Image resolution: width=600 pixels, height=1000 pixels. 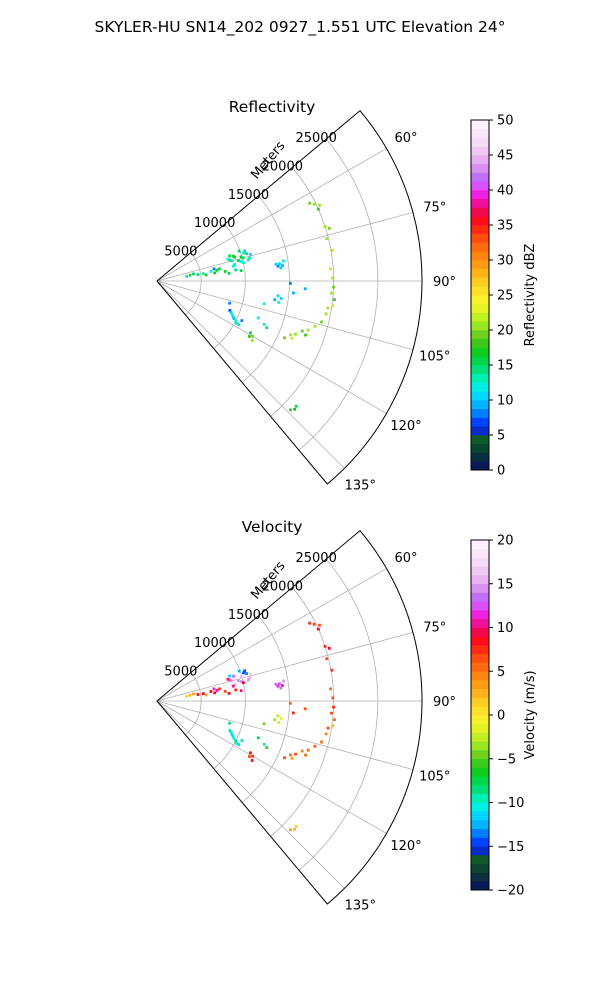 What do you see at coordinates (505, 261) in the screenshot?
I see `colorbar-tick-label: 30` at bounding box center [505, 261].